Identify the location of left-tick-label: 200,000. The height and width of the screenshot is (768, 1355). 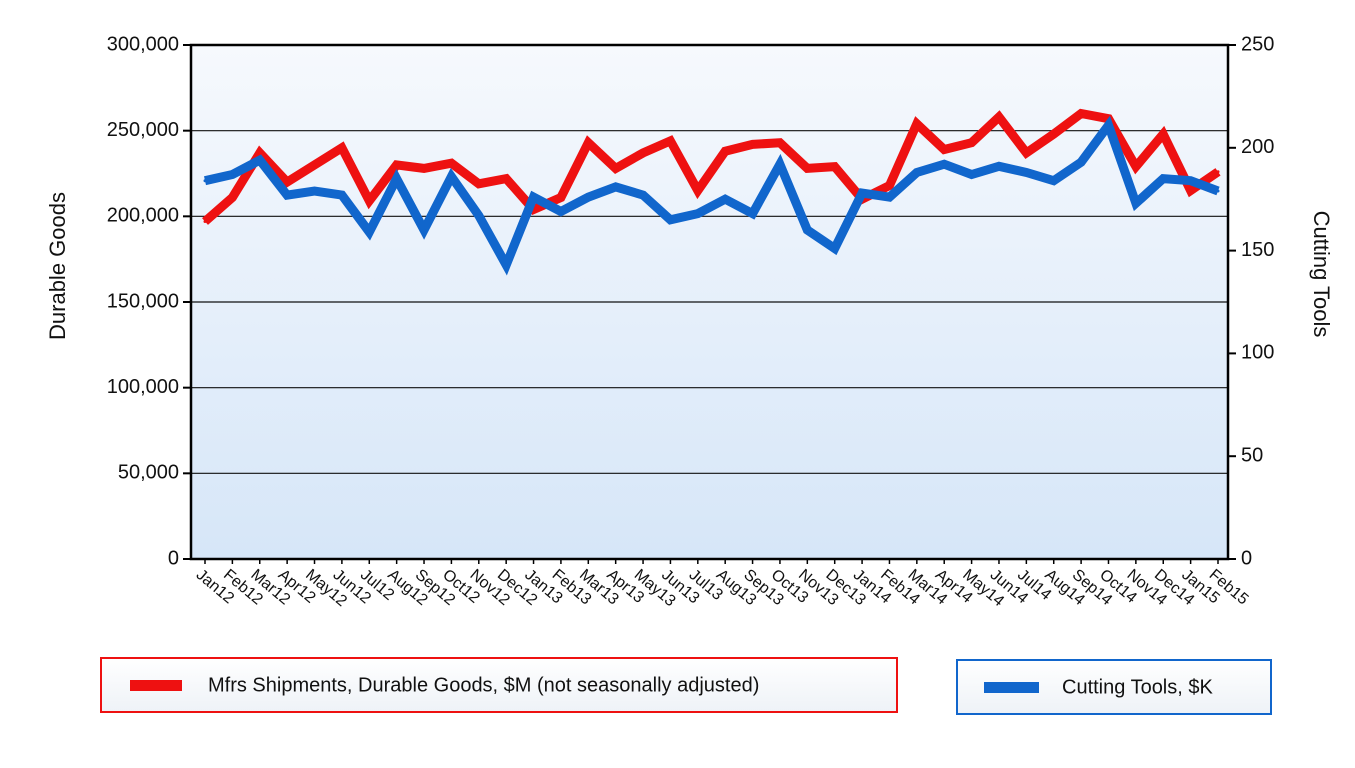
(143, 216).